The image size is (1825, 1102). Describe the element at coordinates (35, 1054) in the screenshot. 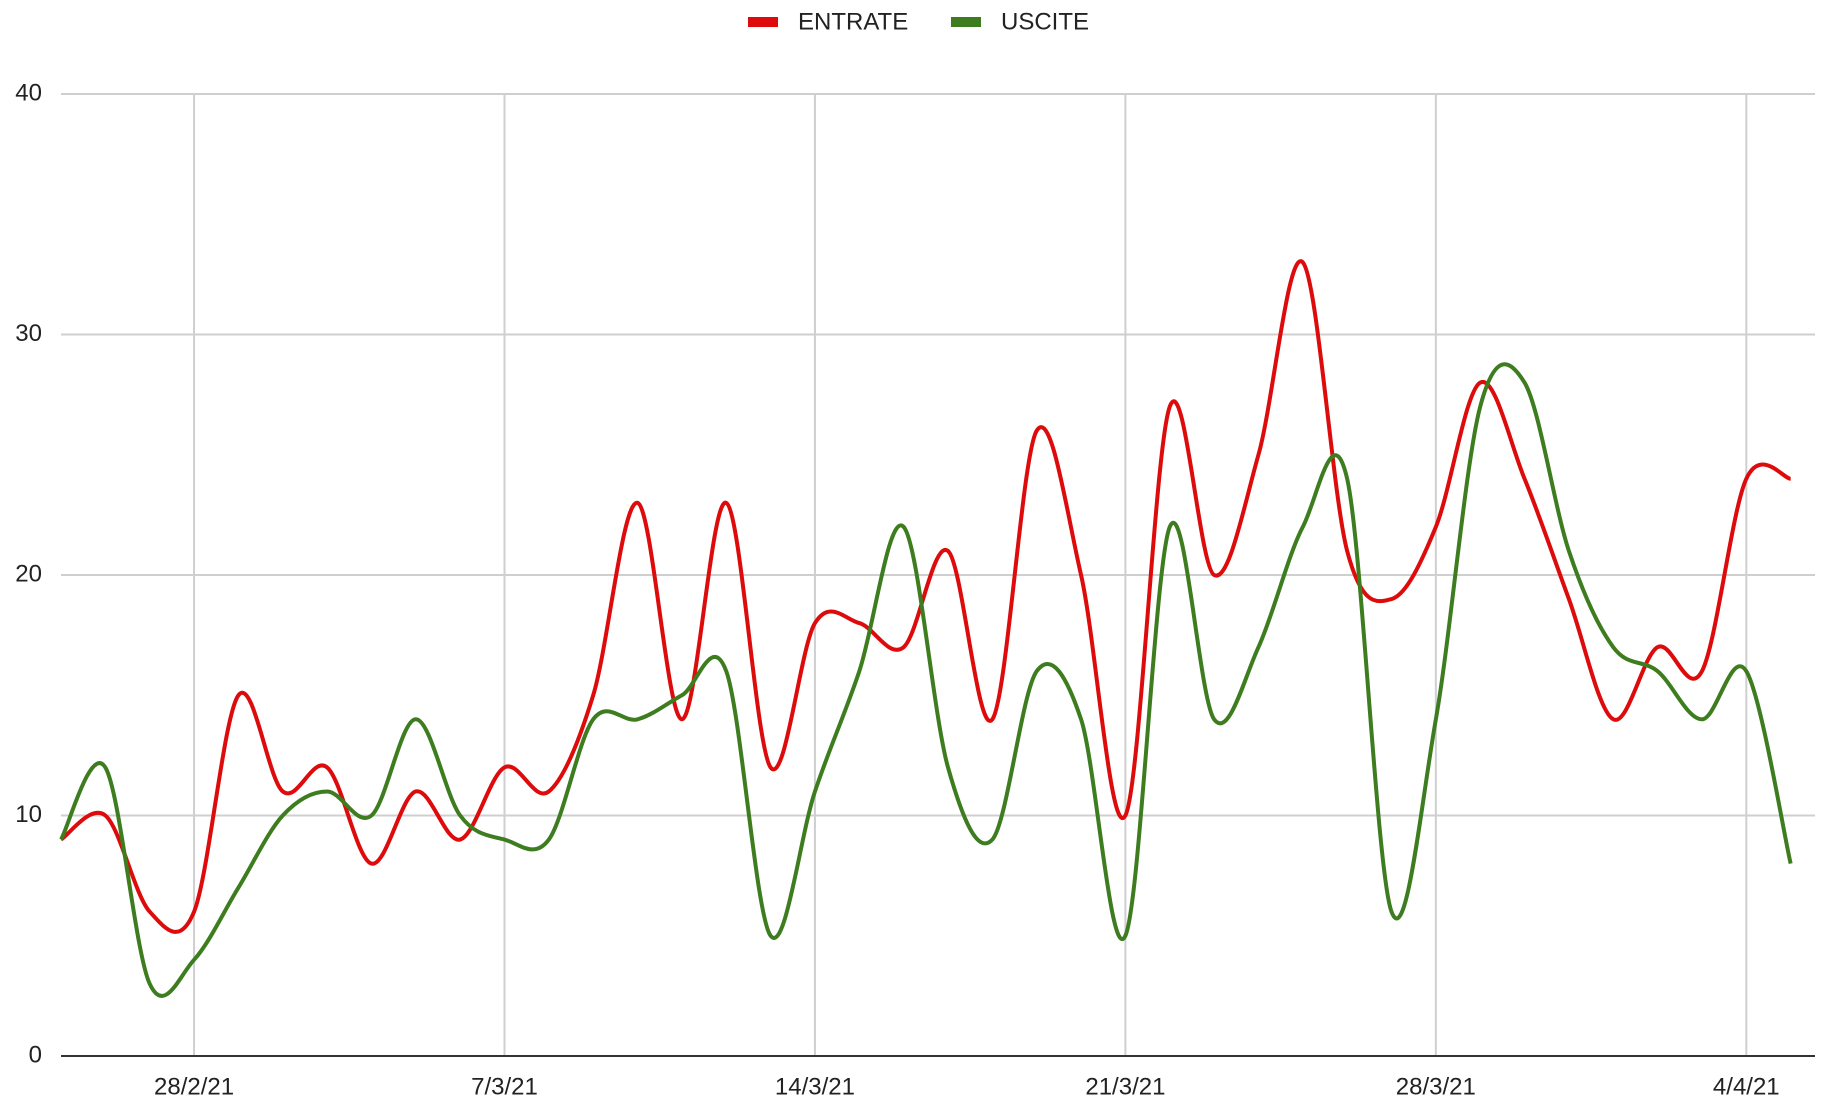

I see `y-tick-label: 0` at that location.